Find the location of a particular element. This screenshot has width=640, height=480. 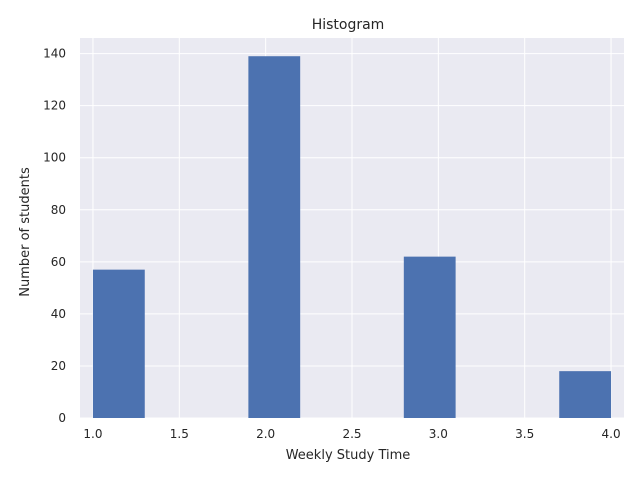

y-tick-label: 120 is located at coordinates (54, 106).